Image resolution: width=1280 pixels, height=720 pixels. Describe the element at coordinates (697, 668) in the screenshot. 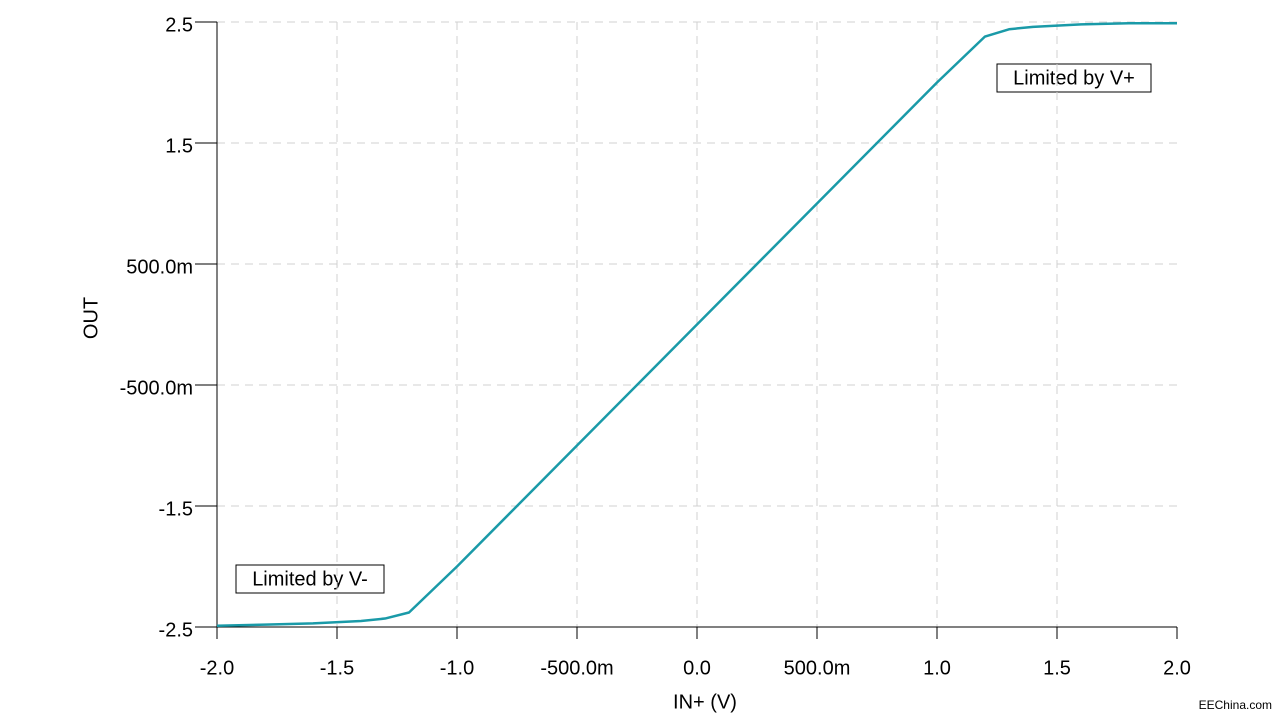

I see `x-tick-label: 0.0` at that location.